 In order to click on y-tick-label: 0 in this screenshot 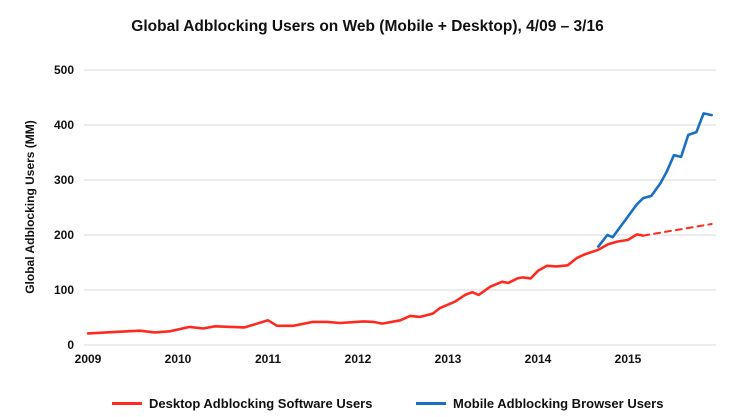, I will do `click(70, 345)`.